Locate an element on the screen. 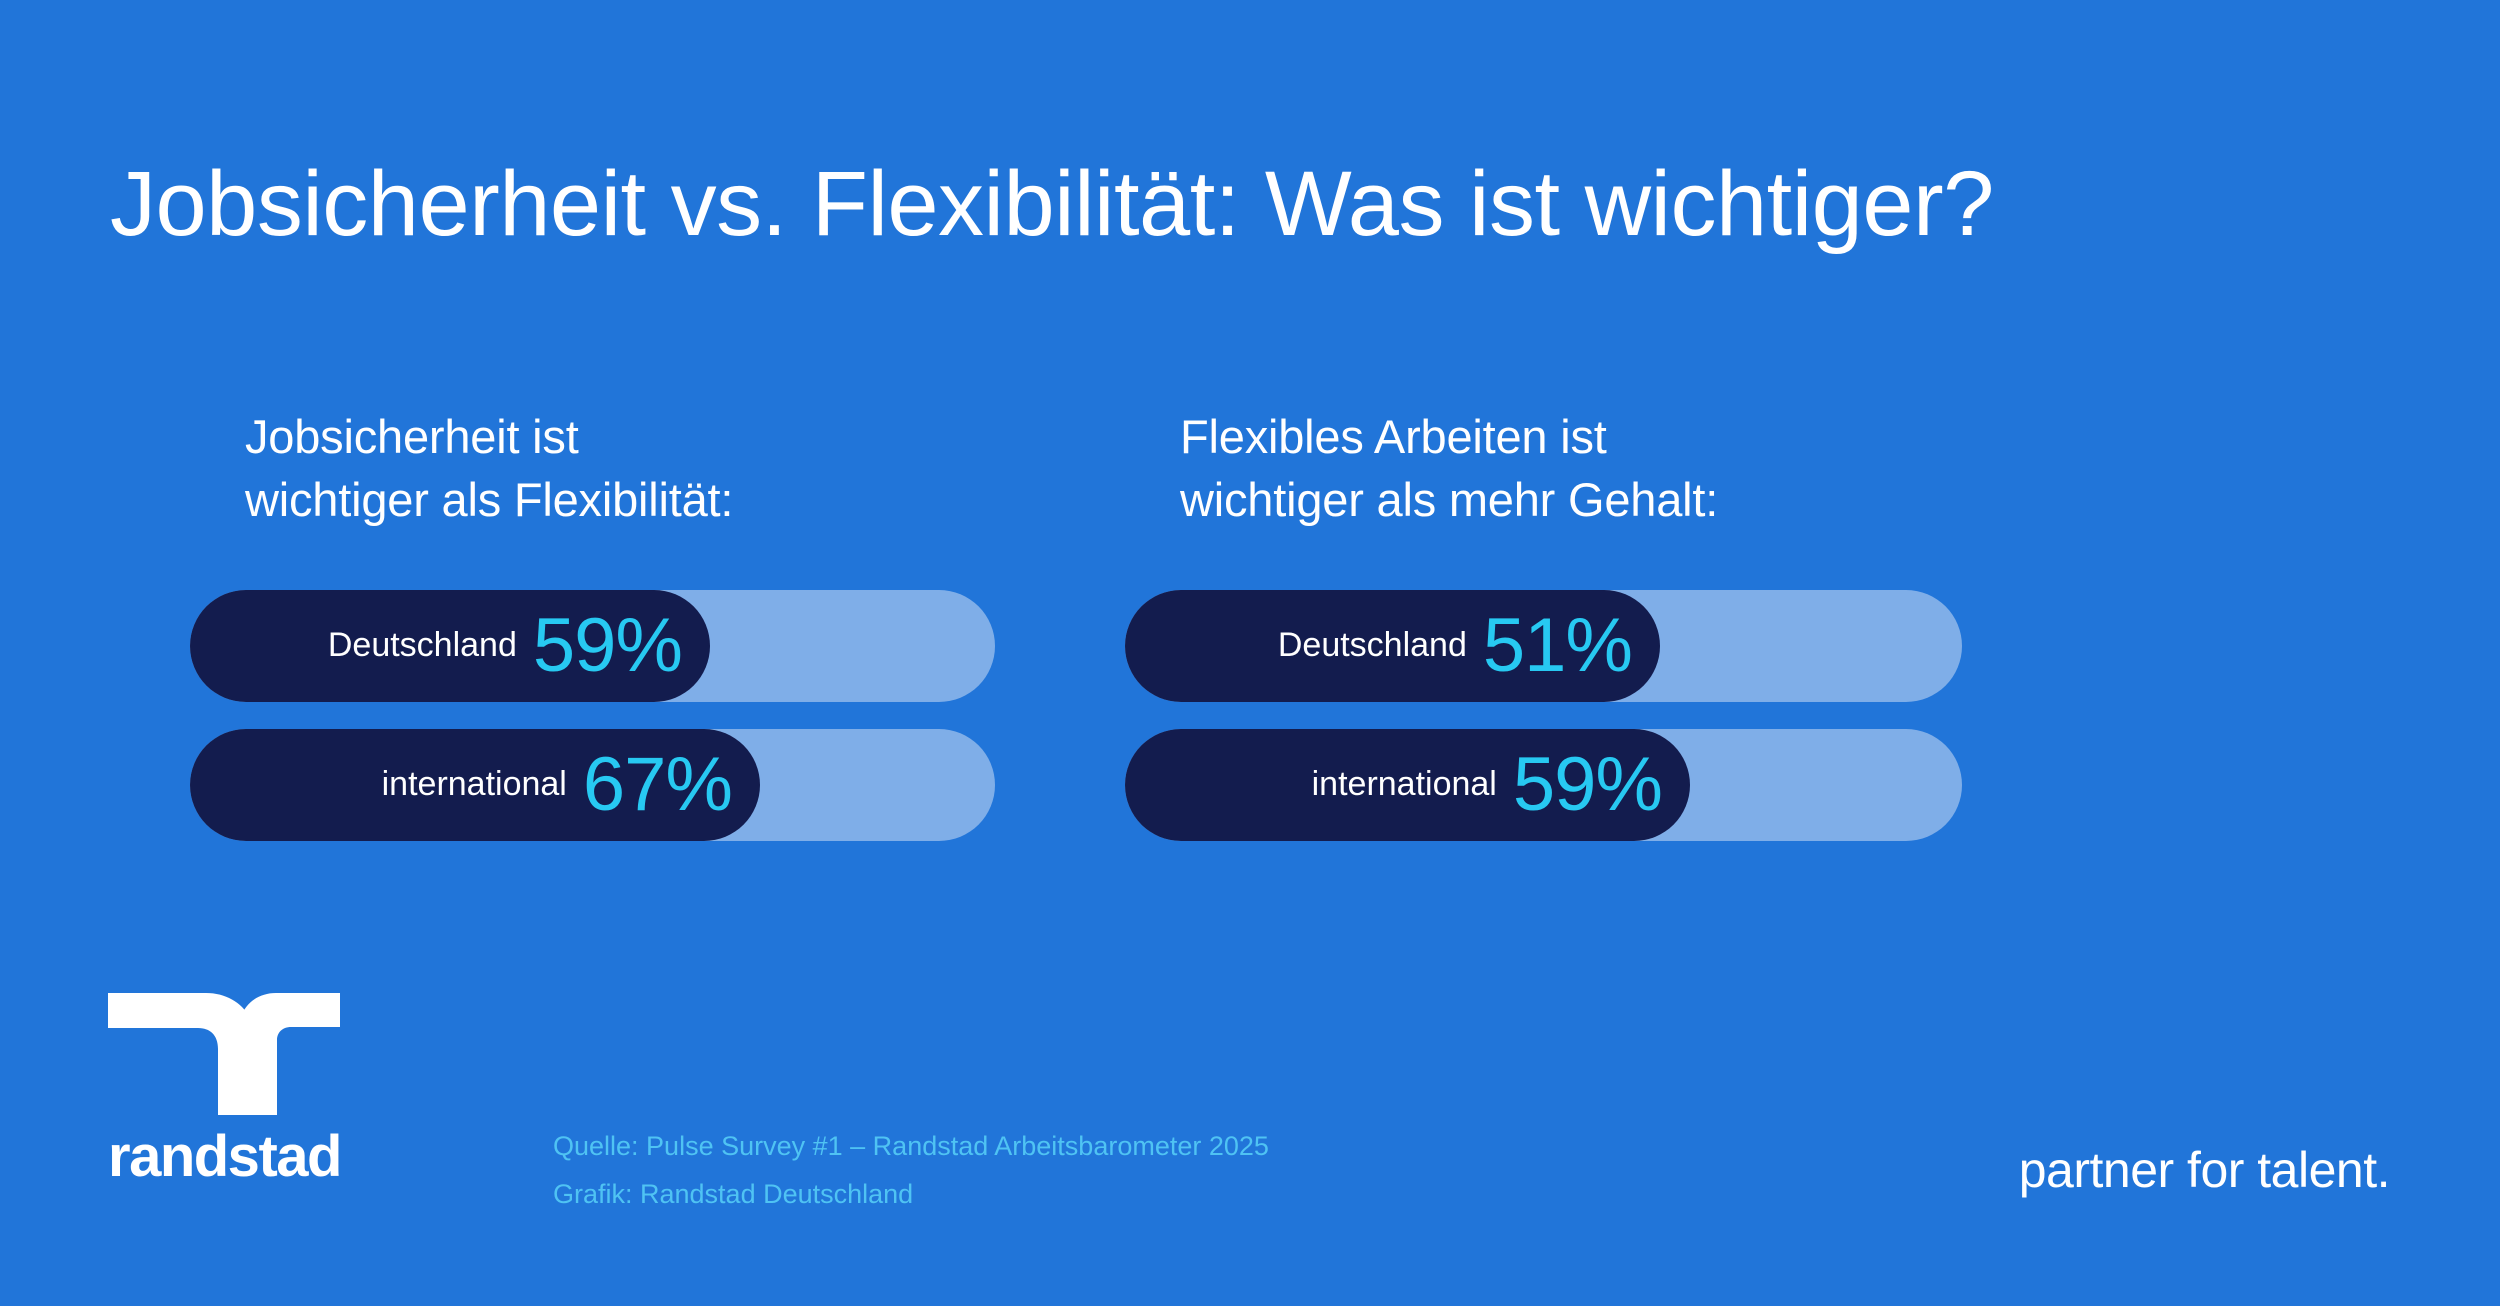  brand-tagline: partner for talent. is located at coordinates (2204, 1170).